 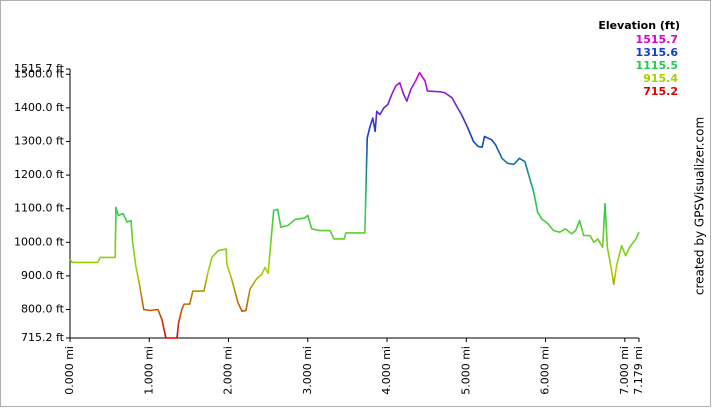 What do you see at coordinates (39, 73) in the screenshot?
I see `y-tick-label: 1500.0 ft` at bounding box center [39, 73].